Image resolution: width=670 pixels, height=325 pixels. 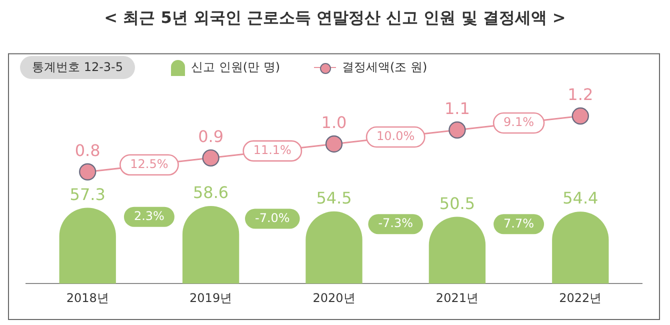 I want to click on data-label: 1.1, so click(x=457, y=108).